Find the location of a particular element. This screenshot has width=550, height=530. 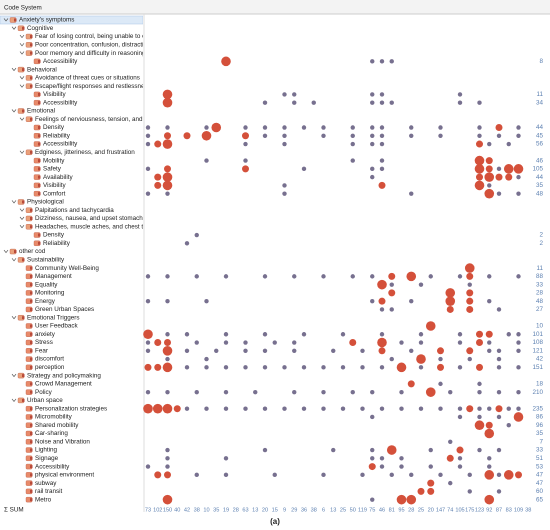

code-label: Metro is located at coordinates (43, 499).